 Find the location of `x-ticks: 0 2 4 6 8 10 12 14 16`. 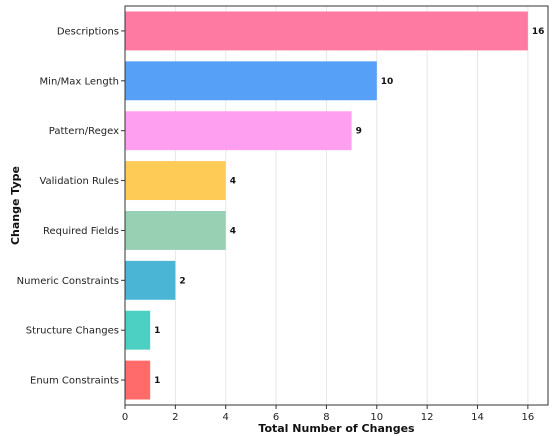

x-ticks: 0 2 4 6 8 10 12 14 16 is located at coordinates (328, 414).